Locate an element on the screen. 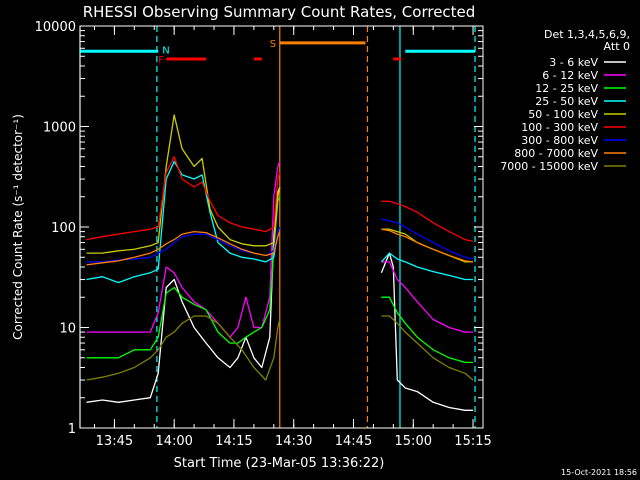  x-tick-label: 14:00 is located at coordinates (173, 441).